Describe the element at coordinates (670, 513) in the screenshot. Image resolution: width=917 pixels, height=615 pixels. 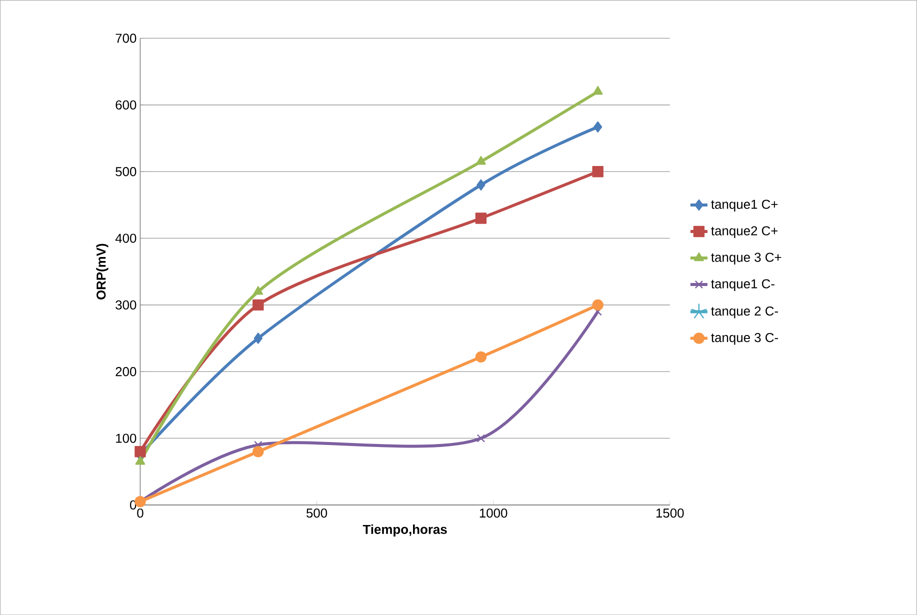
I see `x-tick-label: 1500` at that location.